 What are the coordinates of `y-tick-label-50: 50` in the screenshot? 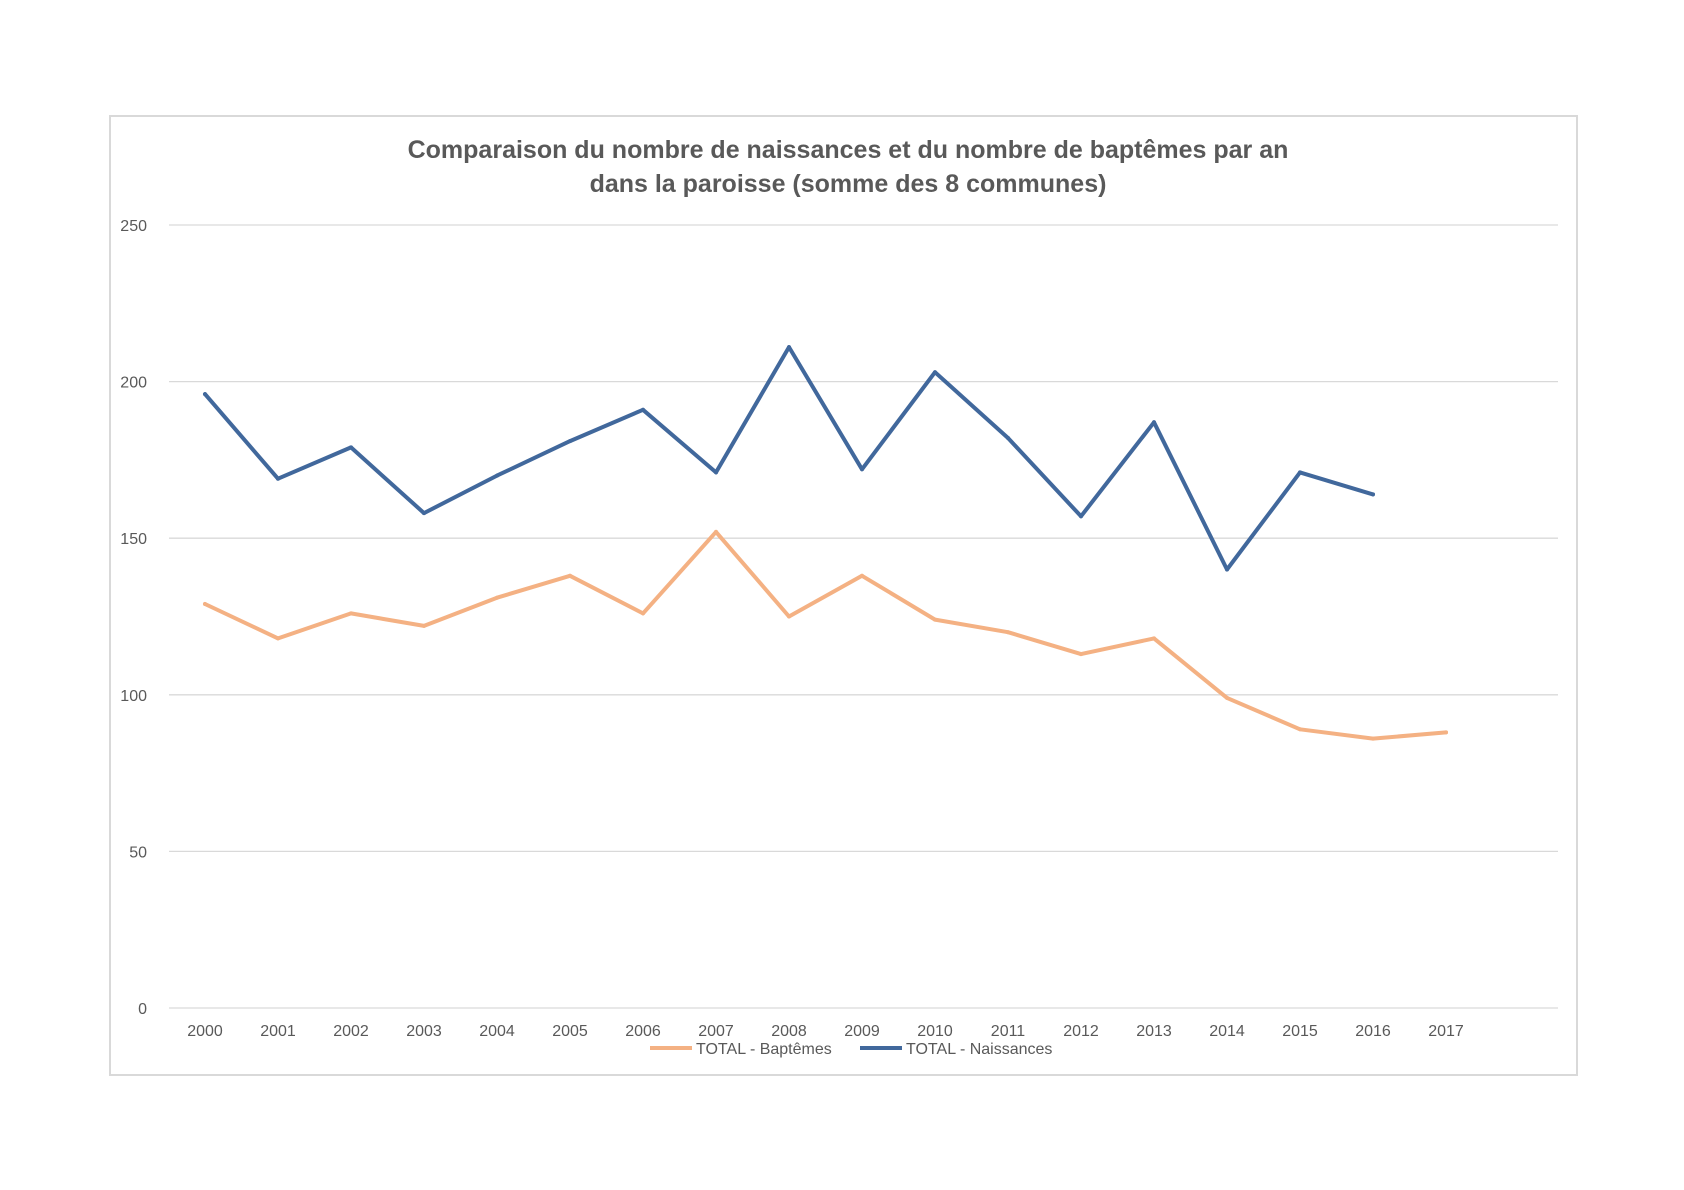 It's located at (138, 852).